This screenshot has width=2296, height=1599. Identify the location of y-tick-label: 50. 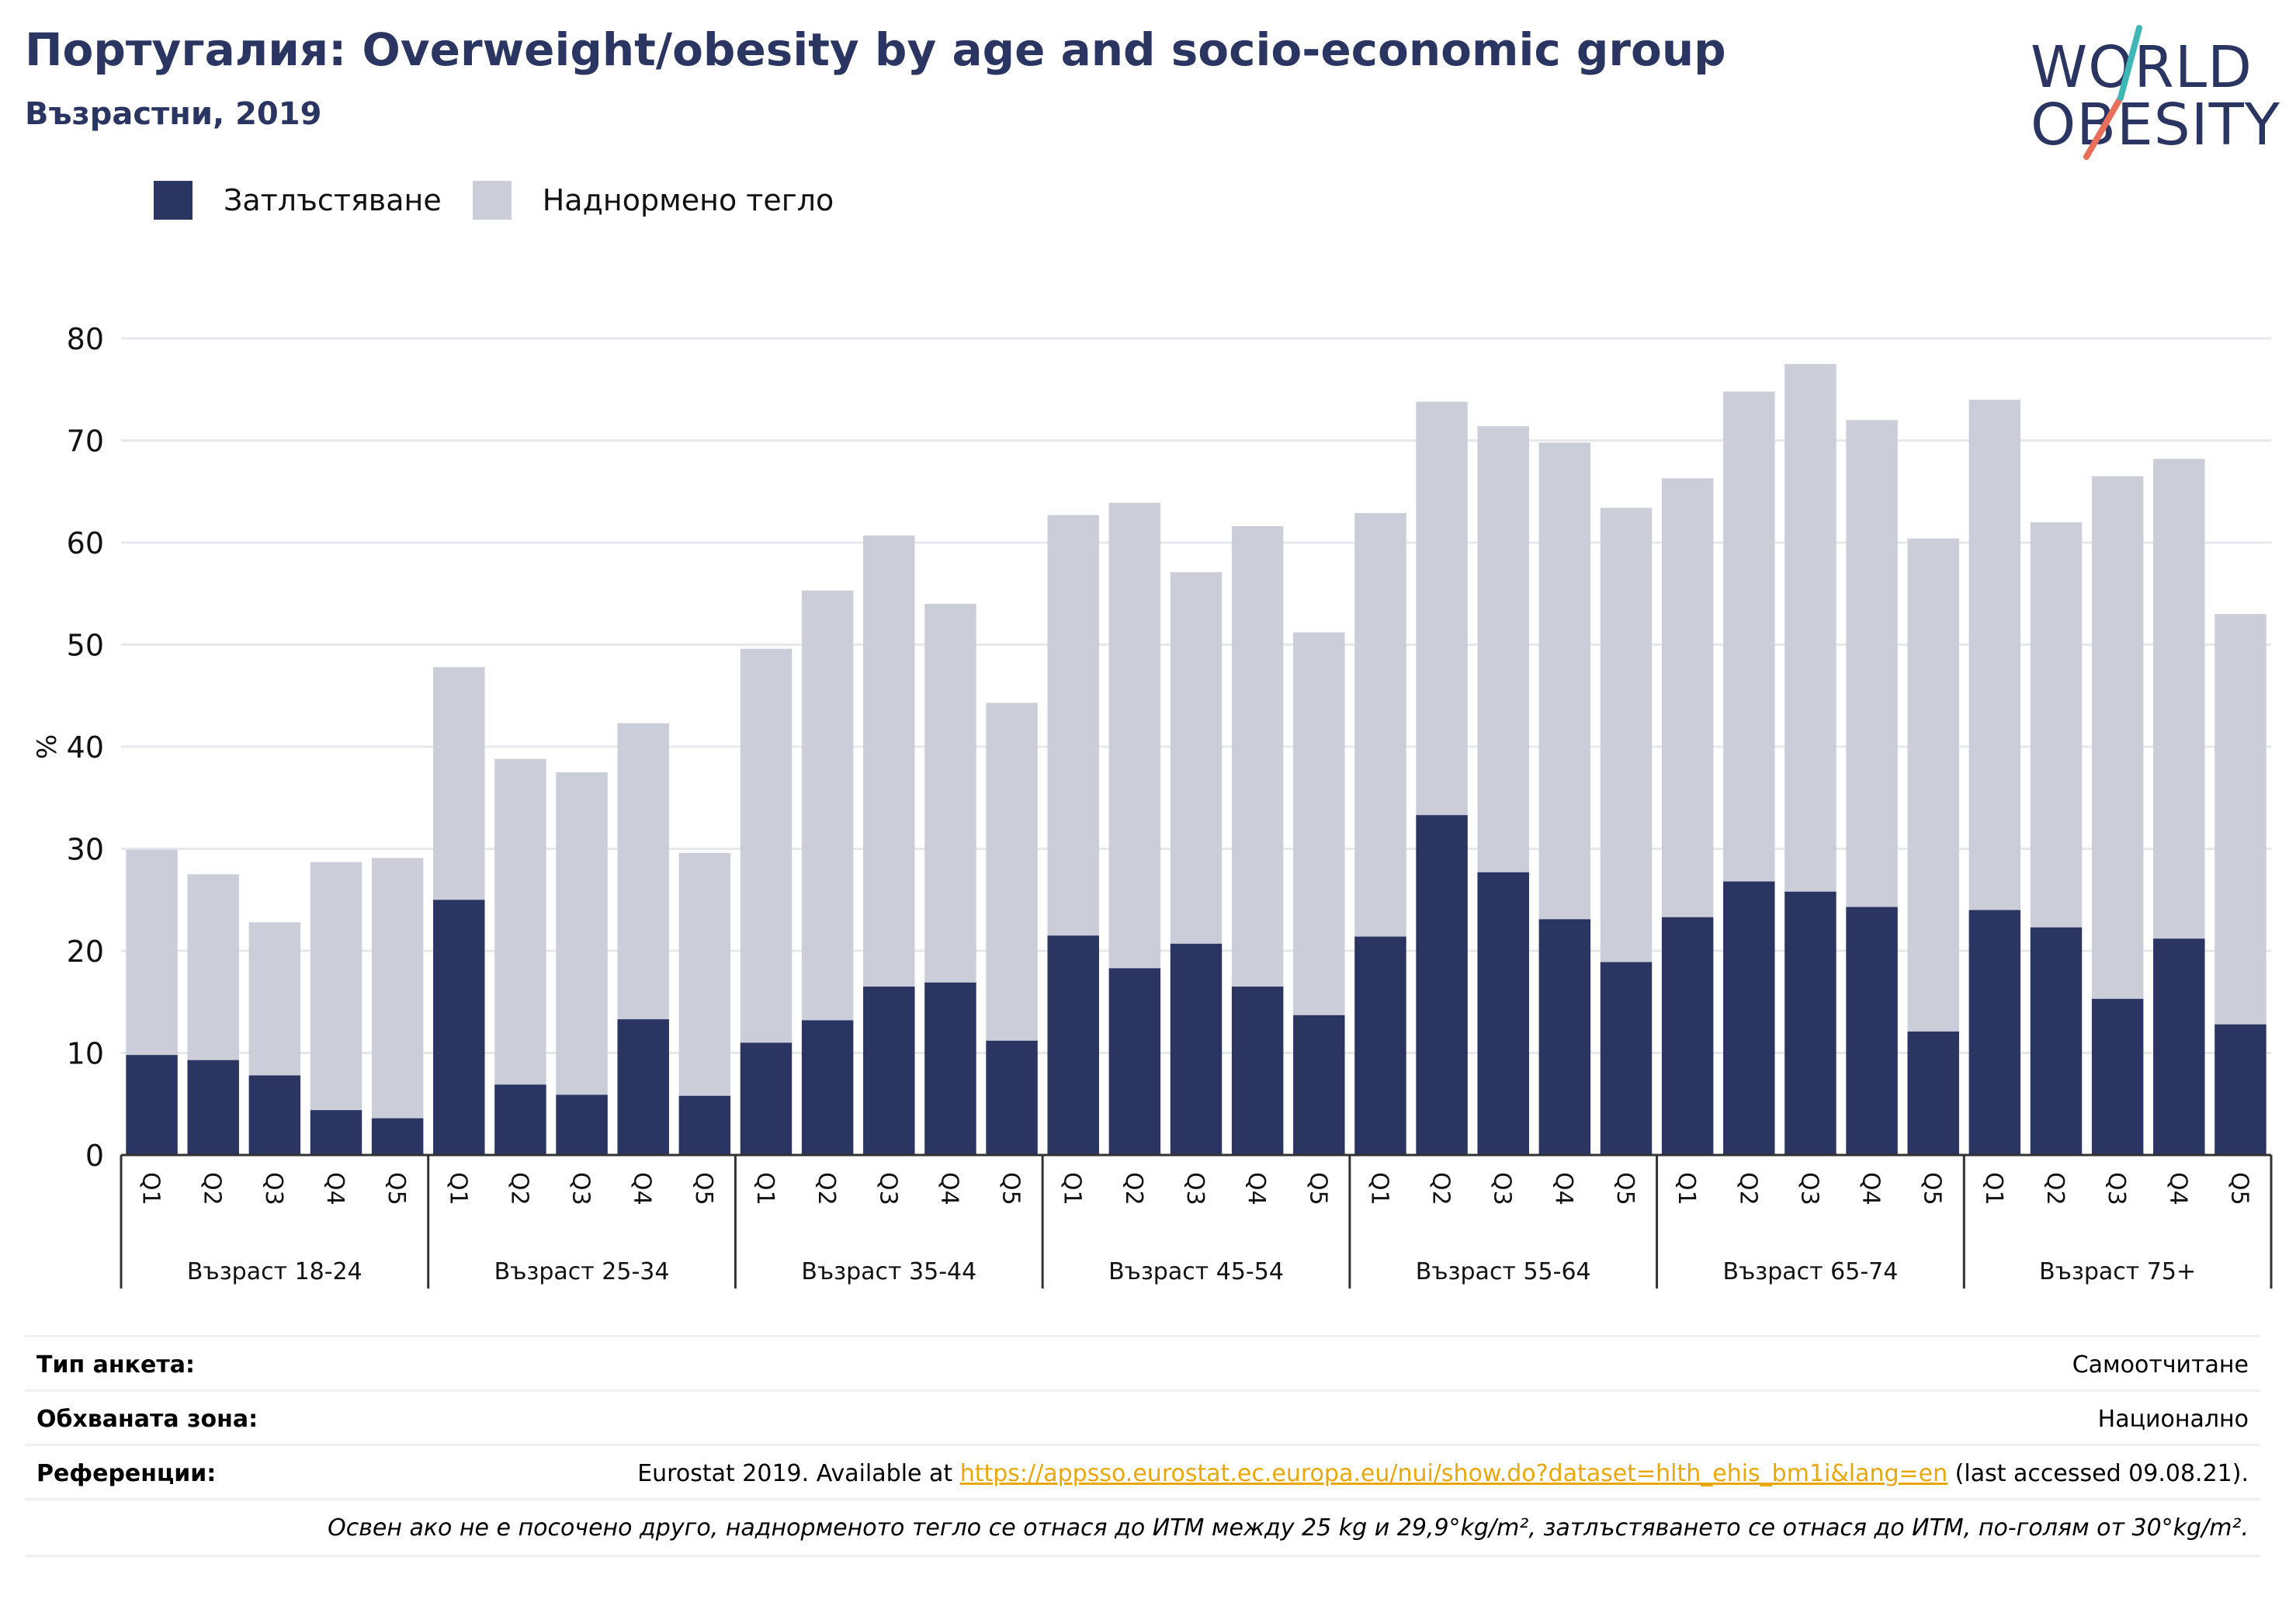
(85, 646).